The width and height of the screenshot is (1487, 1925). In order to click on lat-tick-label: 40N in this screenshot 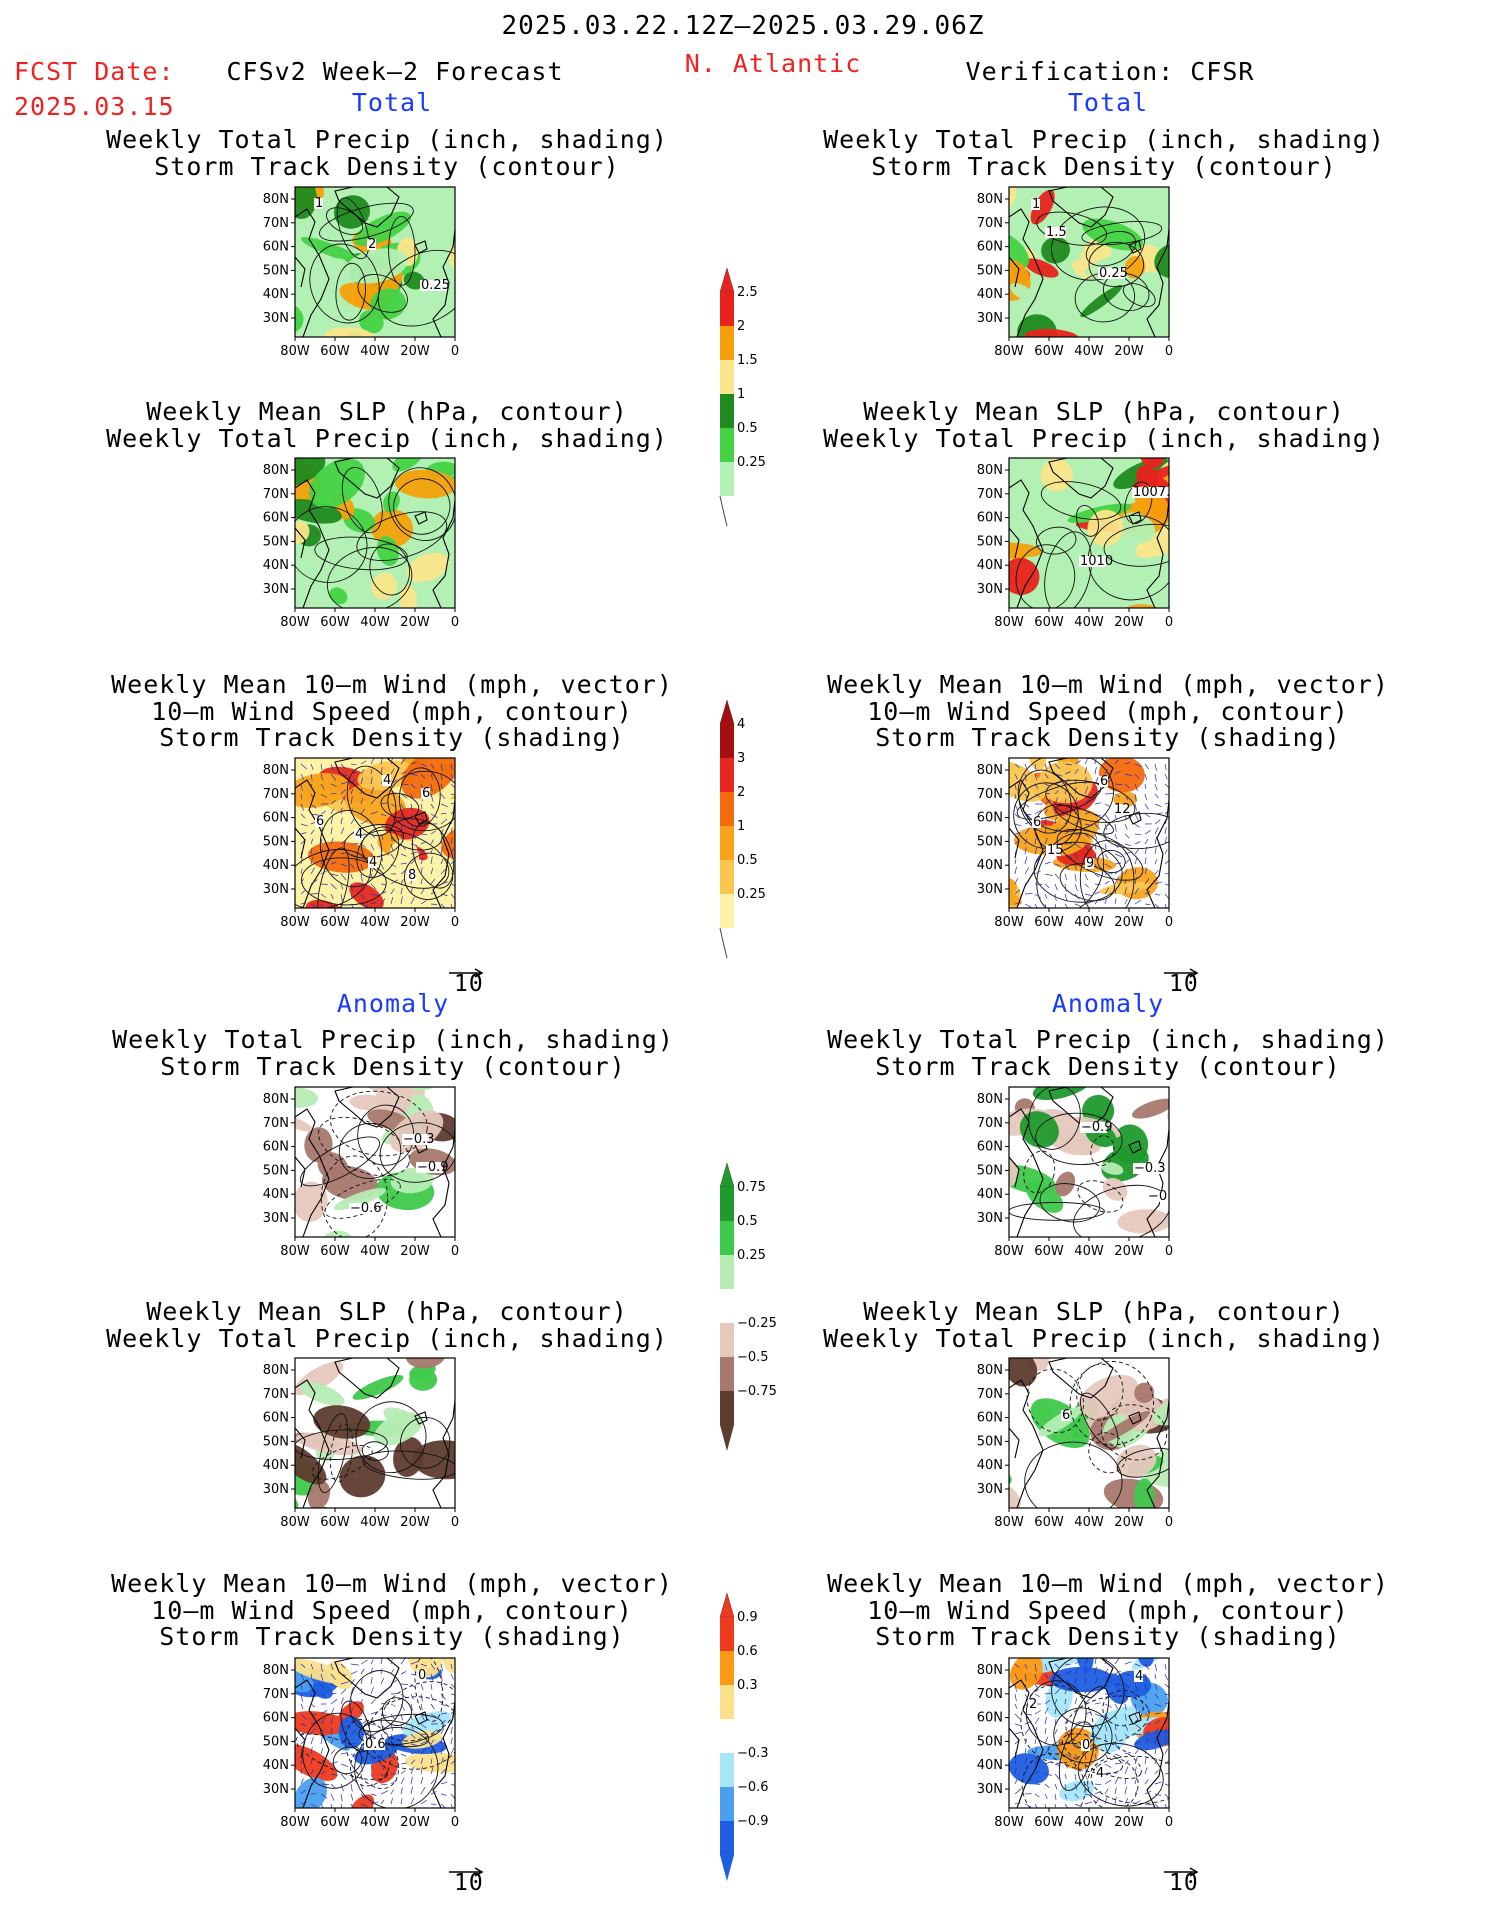, I will do `click(276, 1465)`.